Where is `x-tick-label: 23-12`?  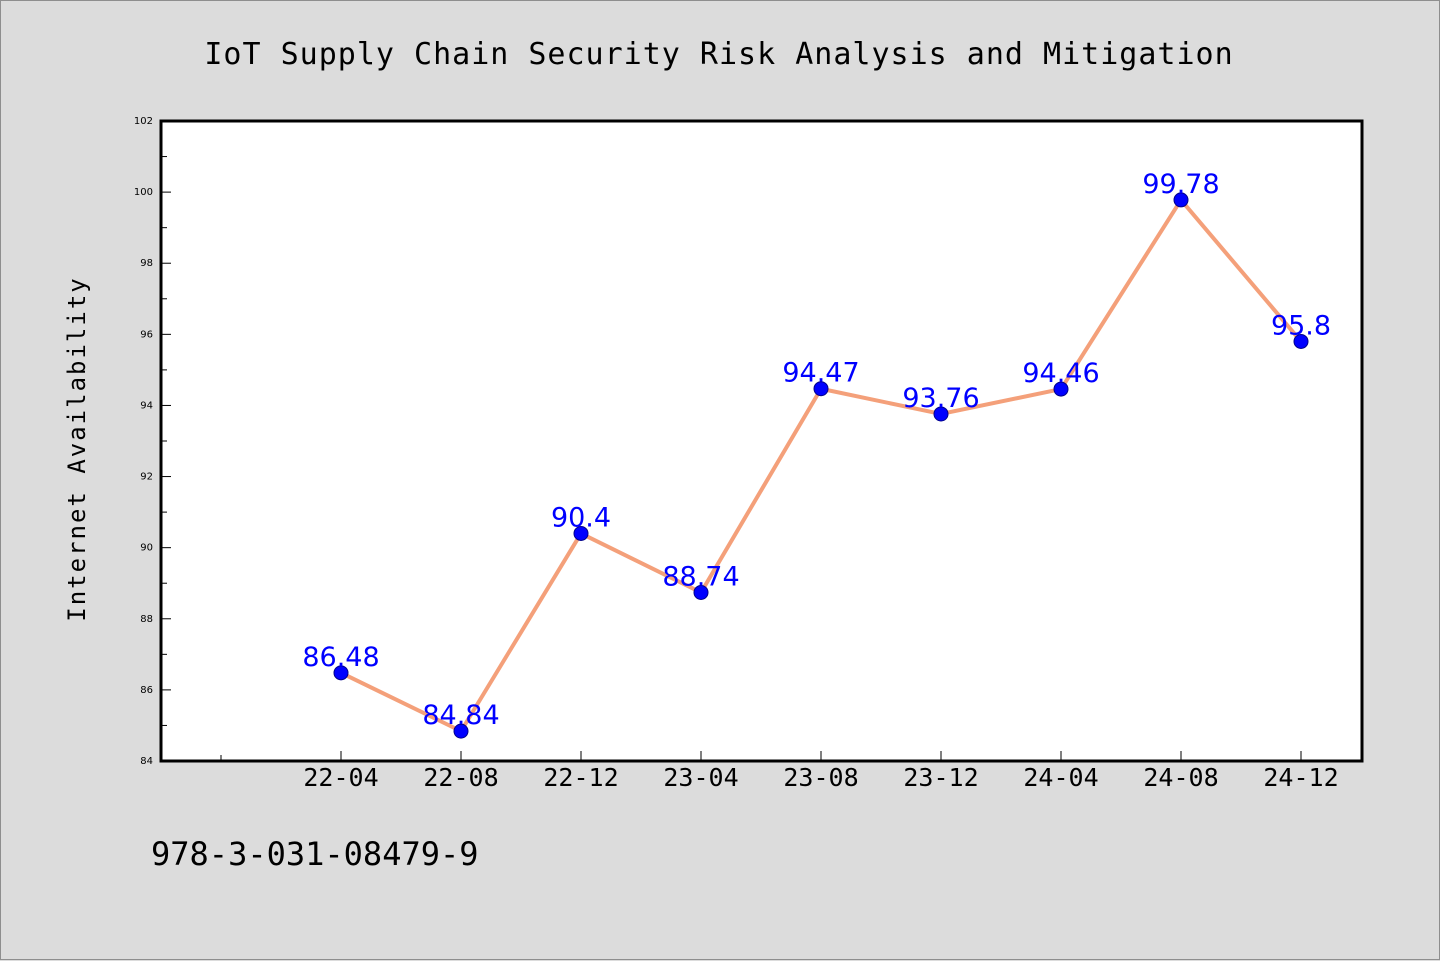 x-tick-label: 23-12 is located at coordinates (940, 777).